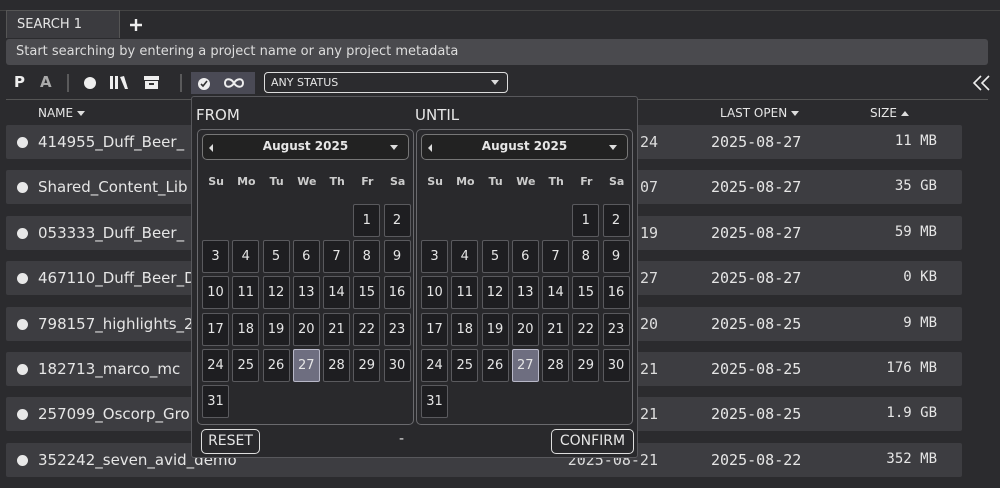 The height and width of the screenshot is (488, 1000). What do you see at coordinates (435, 181) in the screenshot?
I see `weekday: Su` at bounding box center [435, 181].